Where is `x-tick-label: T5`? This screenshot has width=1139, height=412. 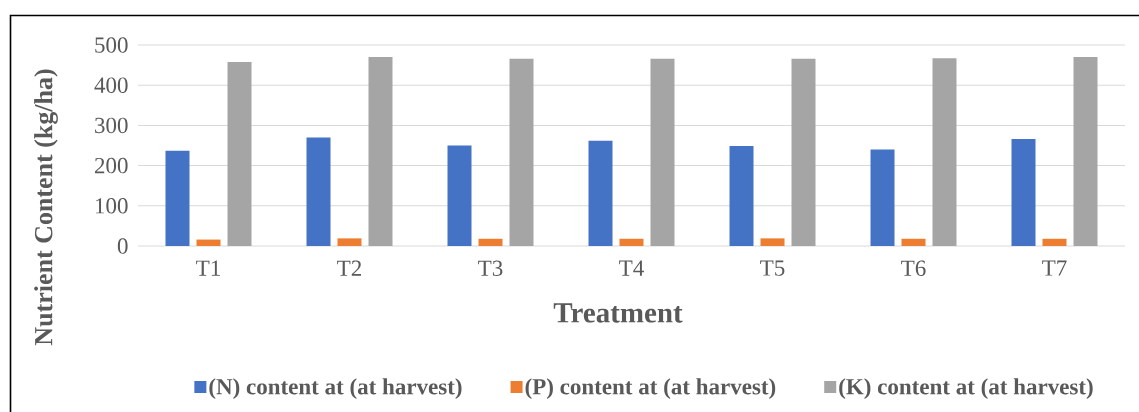 x-tick-label: T5 is located at coordinates (772, 268).